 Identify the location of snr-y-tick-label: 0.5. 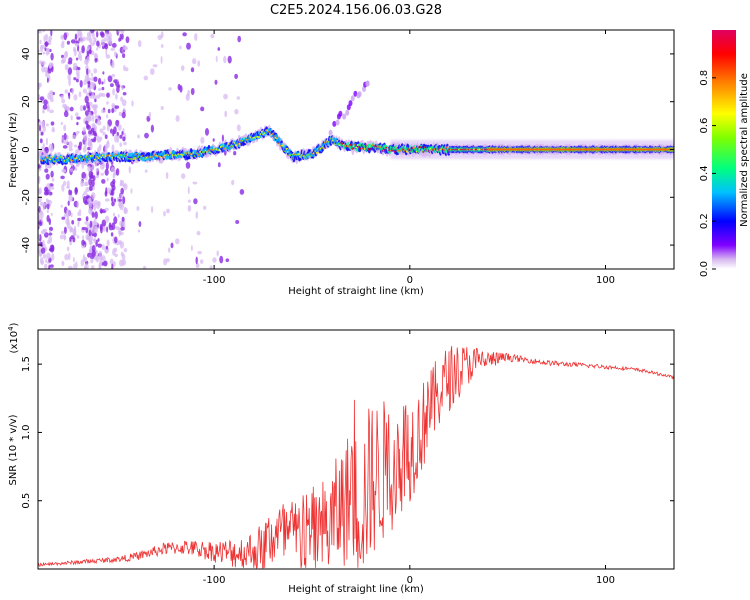
(26, 501).